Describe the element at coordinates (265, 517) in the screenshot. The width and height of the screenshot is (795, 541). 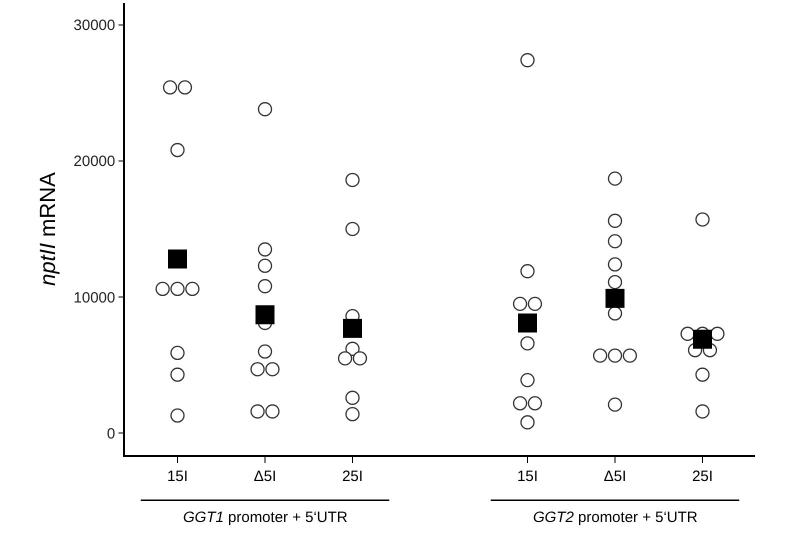
I see `text: GGT1 promoter + 5‘UTR` at that location.